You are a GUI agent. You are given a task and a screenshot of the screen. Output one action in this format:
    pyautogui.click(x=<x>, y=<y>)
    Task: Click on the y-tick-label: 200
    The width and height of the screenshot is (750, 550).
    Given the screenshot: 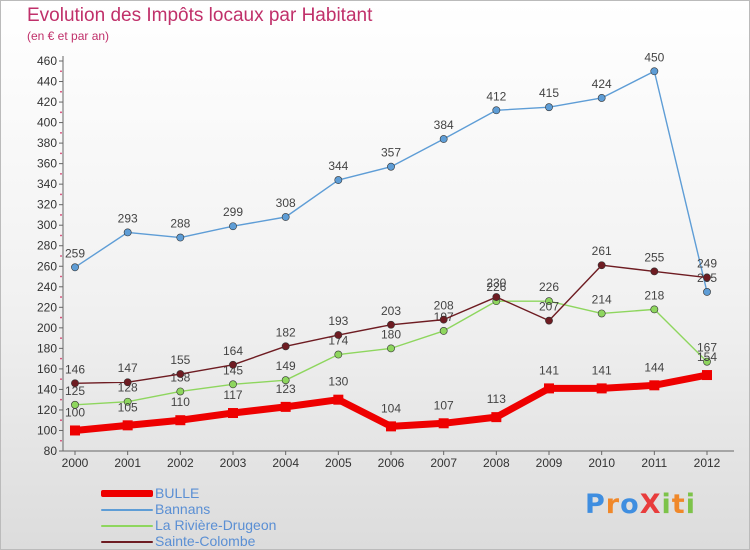 What is the action you would take?
    pyautogui.click(x=47, y=328)
    